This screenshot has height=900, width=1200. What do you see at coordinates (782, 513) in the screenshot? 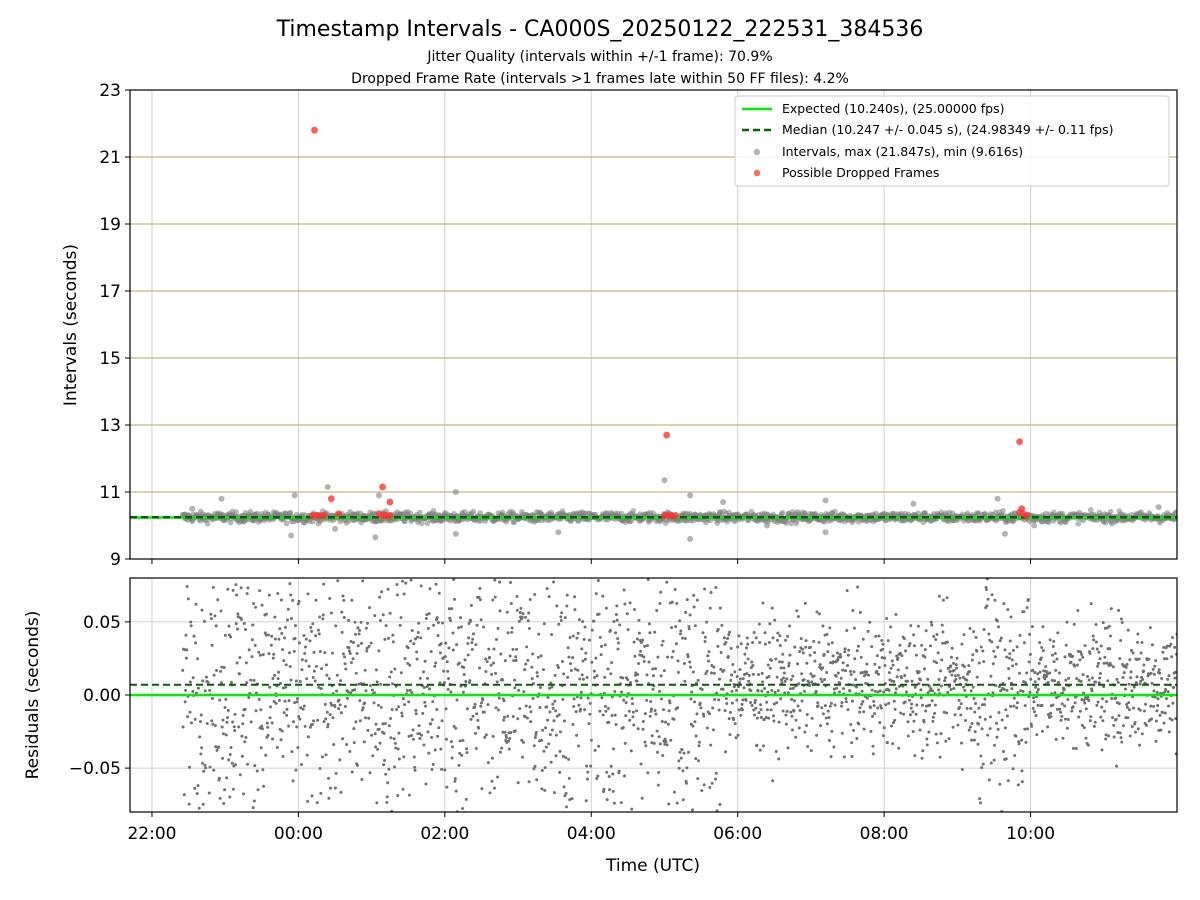
I see `interval-point` at bounding box center [782, 513].